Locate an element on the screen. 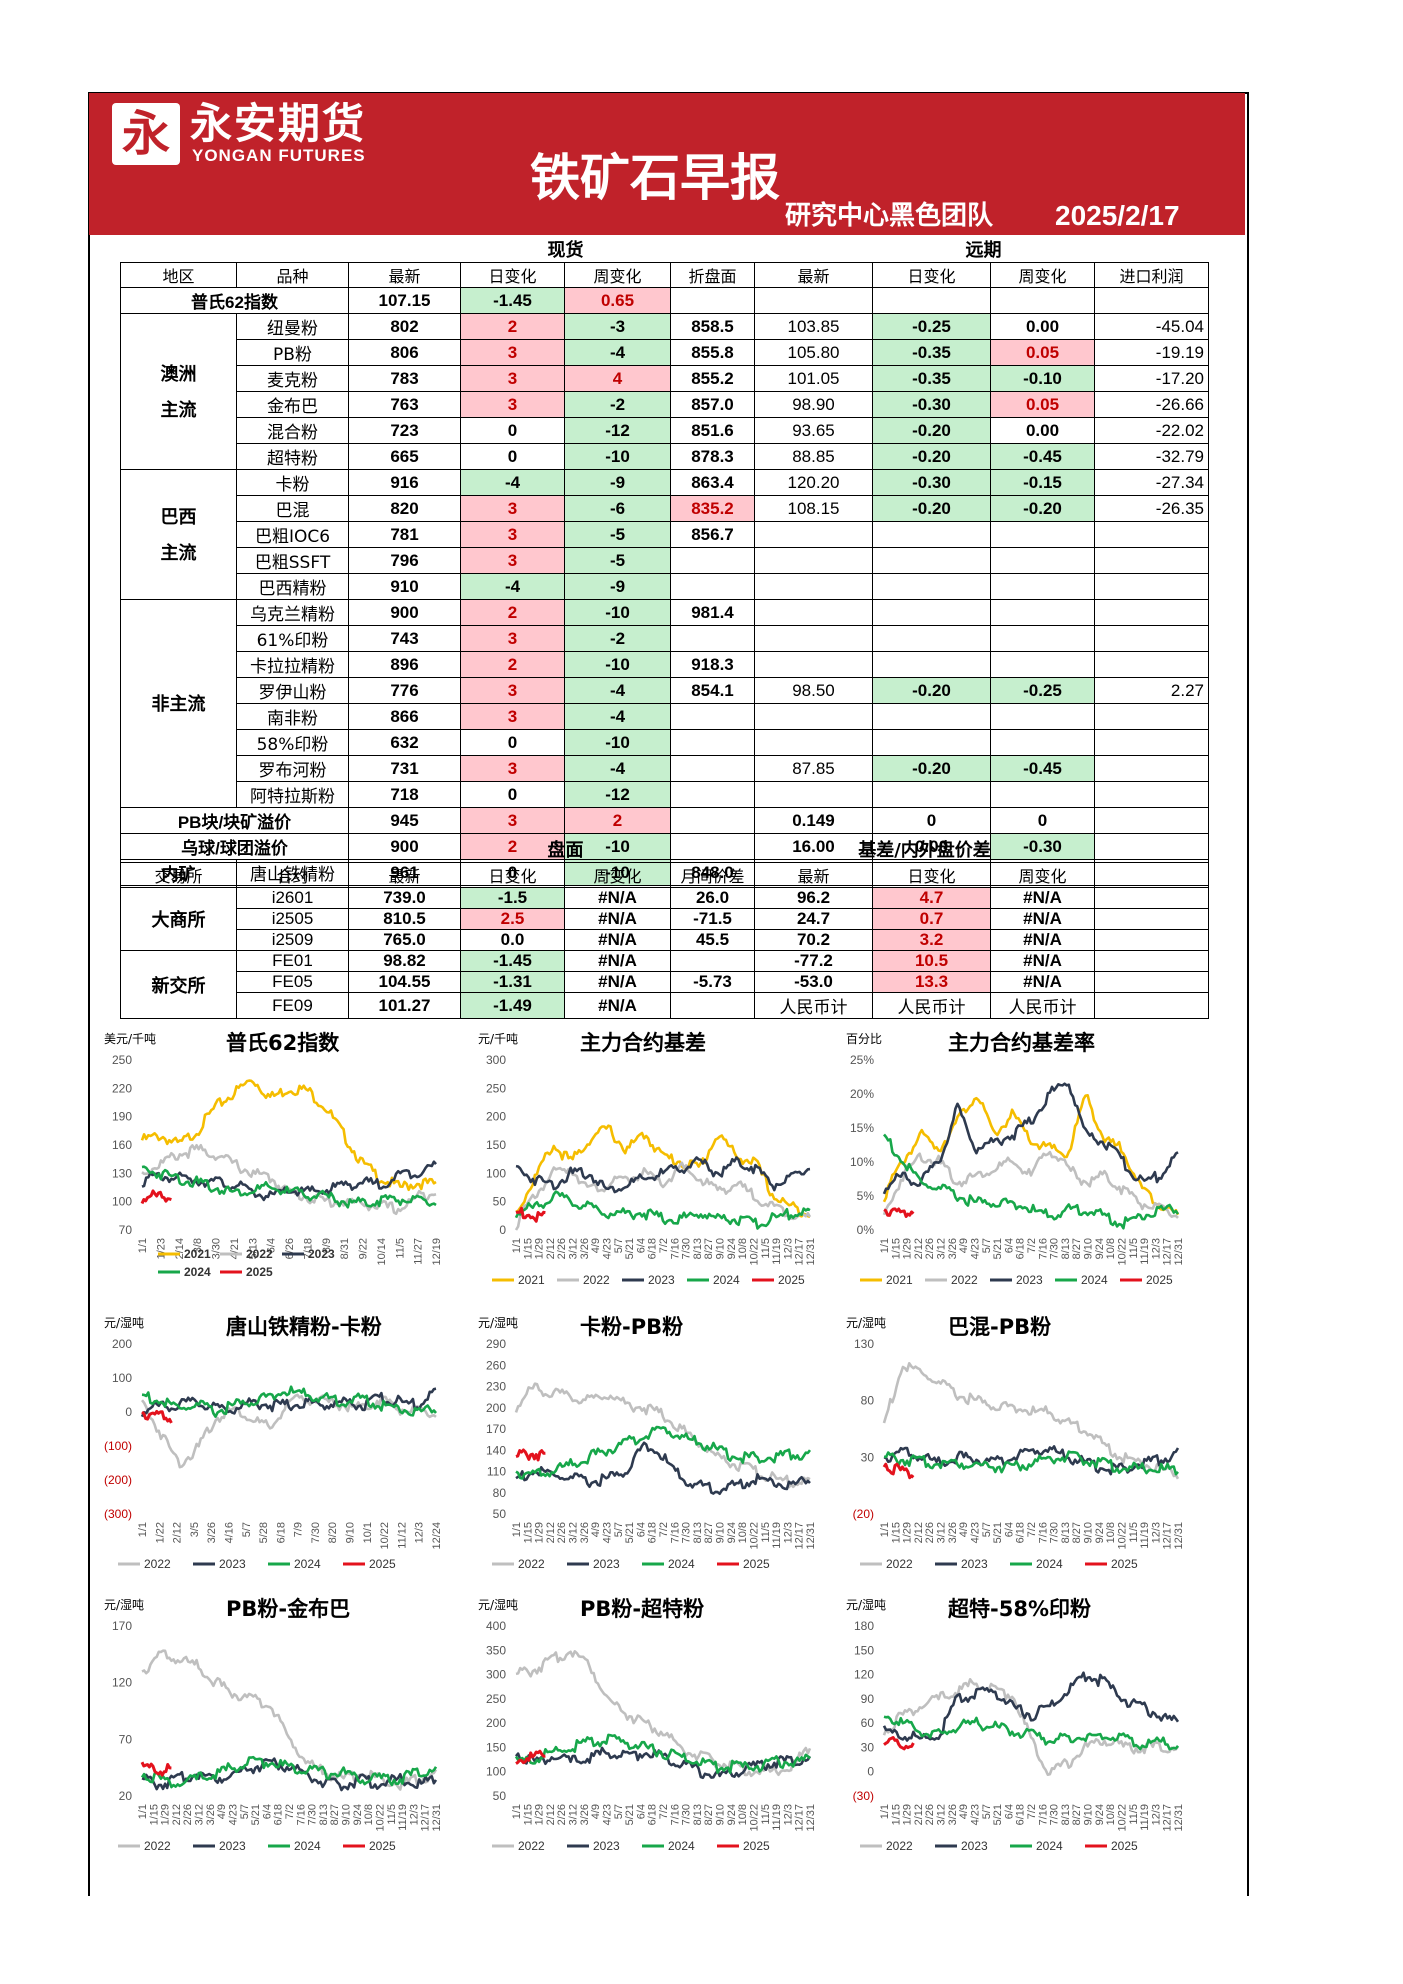 Image resolution: width=1403 pixels, height=1984 pixels. basis-latest: -53.0 is located at coordinates (813, 982).